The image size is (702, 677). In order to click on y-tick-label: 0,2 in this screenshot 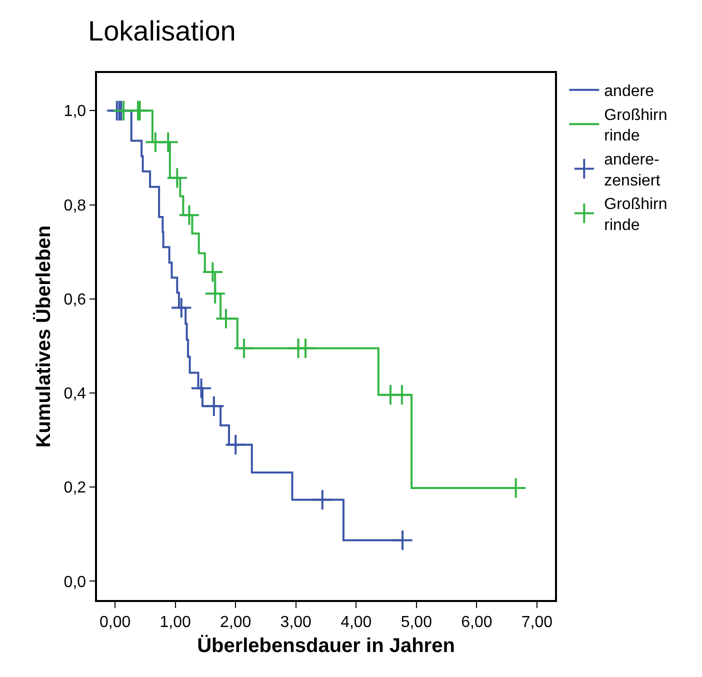, I will do `click(75, 488)`.